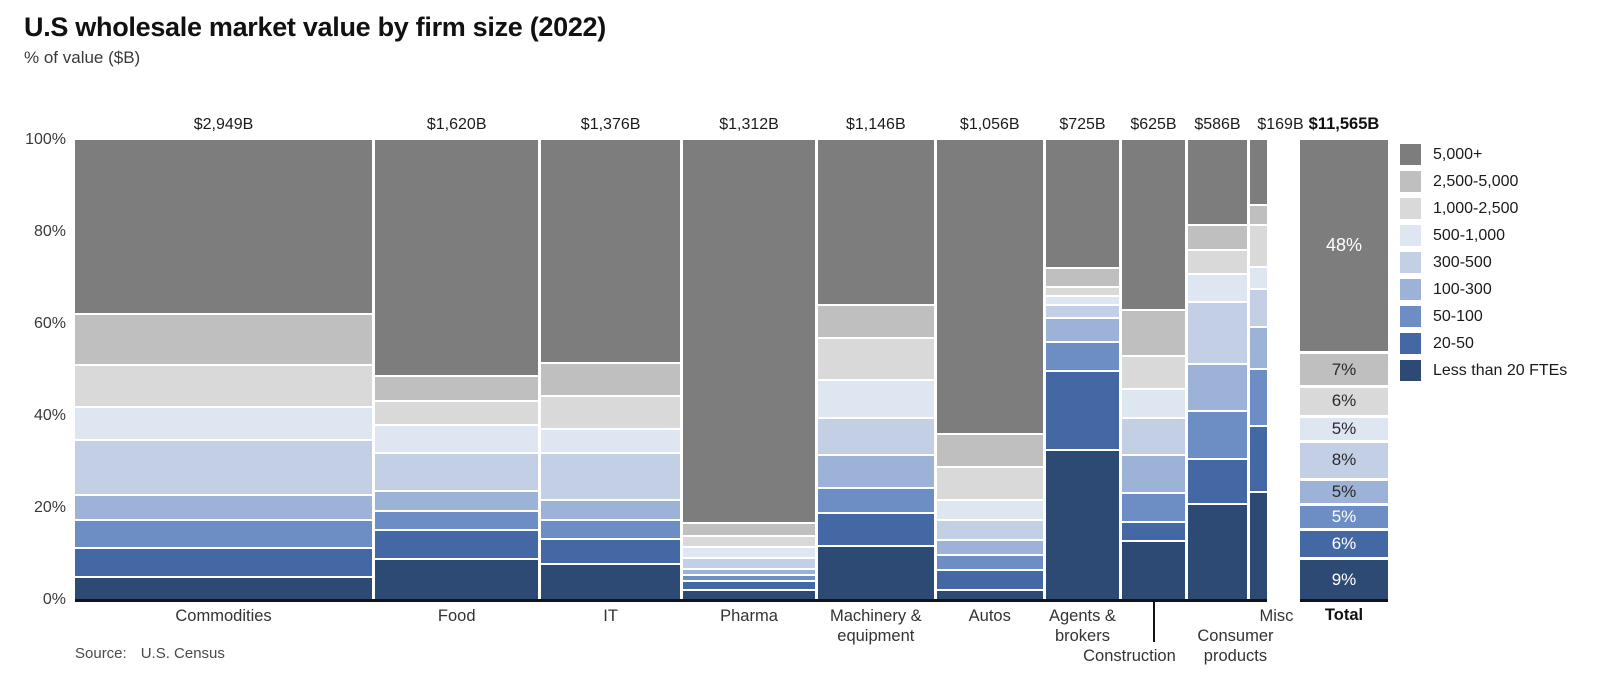  Describe the element at coordinates (45, 139) in the screenshot. I see `y-tick-100: 100%` at that location.